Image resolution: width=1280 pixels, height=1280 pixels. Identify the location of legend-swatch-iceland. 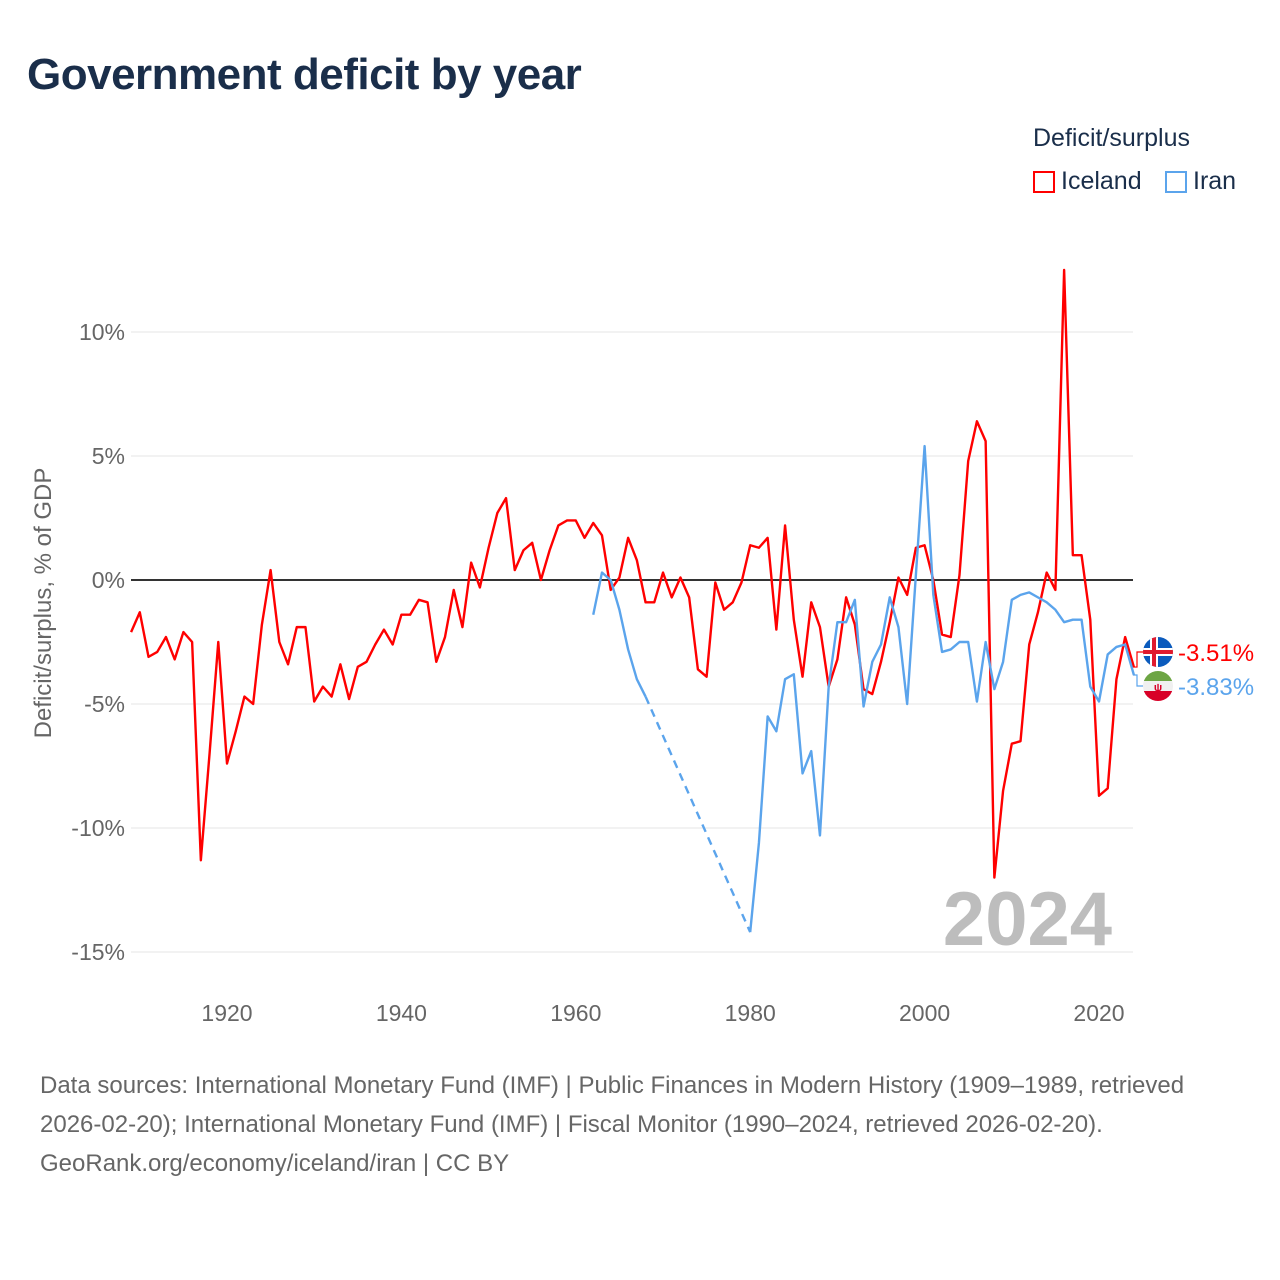
(1044, 181).